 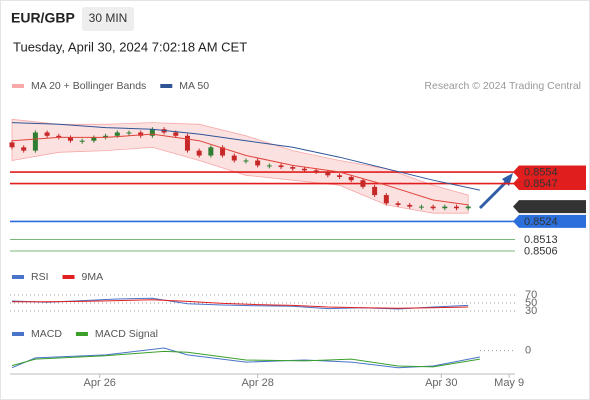 What do you see at coordinates (531, 295) in the screenshot?
I see `y-tick-label: 70` at bounding box center [531, 295].